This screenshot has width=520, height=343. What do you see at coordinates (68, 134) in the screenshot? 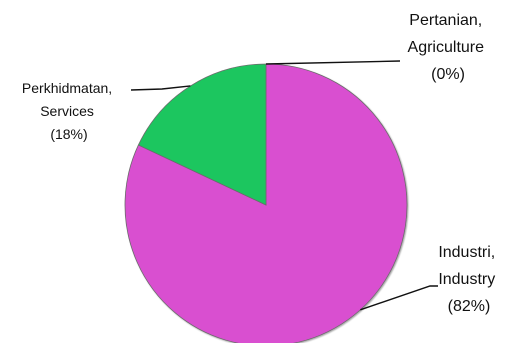
I see `data-label-services-value: (18%)` at bounding box center [68, 134].